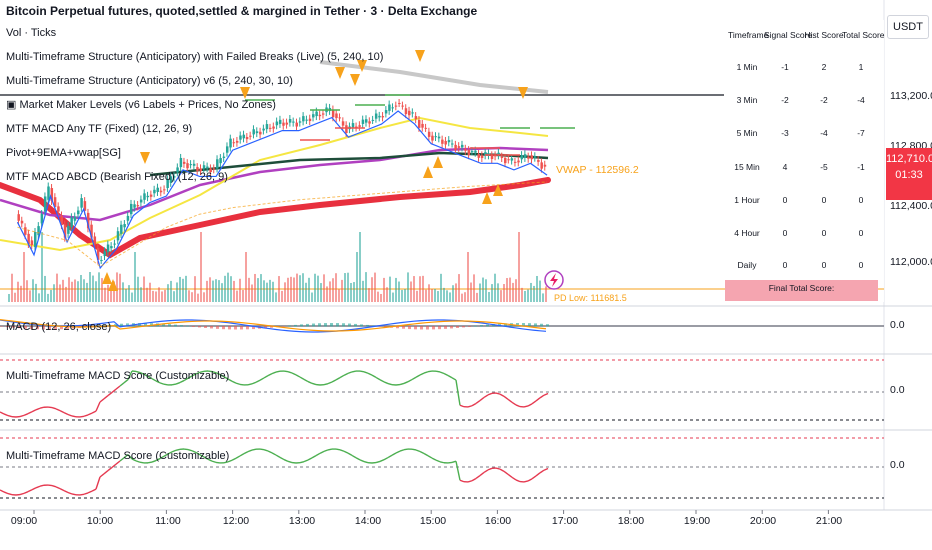 Image resolution: width=932 pixels, height=550 pixels. Describe the element at coordinates (236, 521) in the screenshot. I see `time-axis-label: 12:00` at that location.